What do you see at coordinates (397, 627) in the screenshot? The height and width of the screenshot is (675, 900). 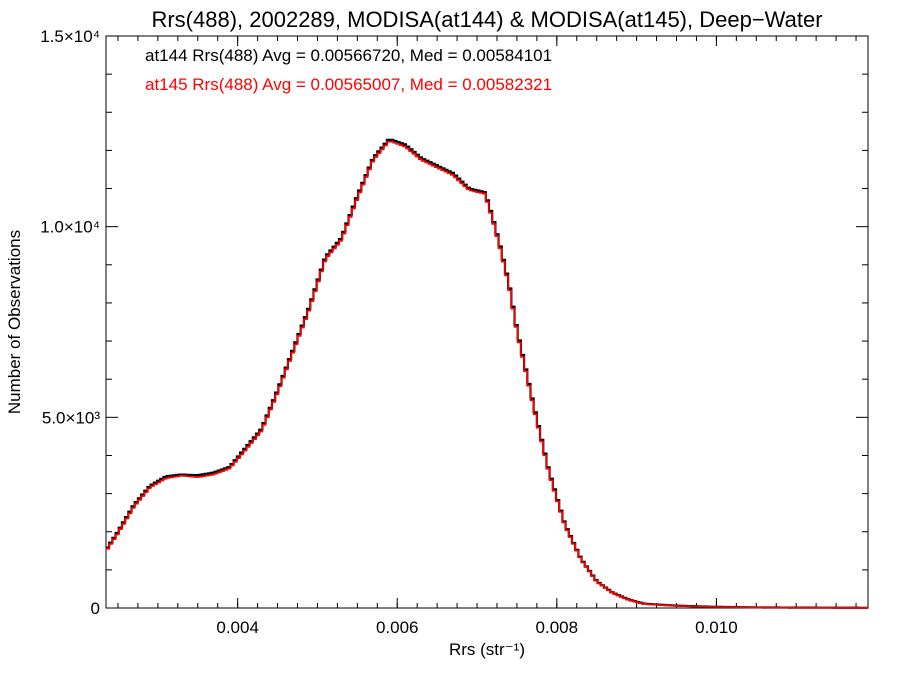 I see `x-tick-label: 0.006` at bounding box center [397, 627].